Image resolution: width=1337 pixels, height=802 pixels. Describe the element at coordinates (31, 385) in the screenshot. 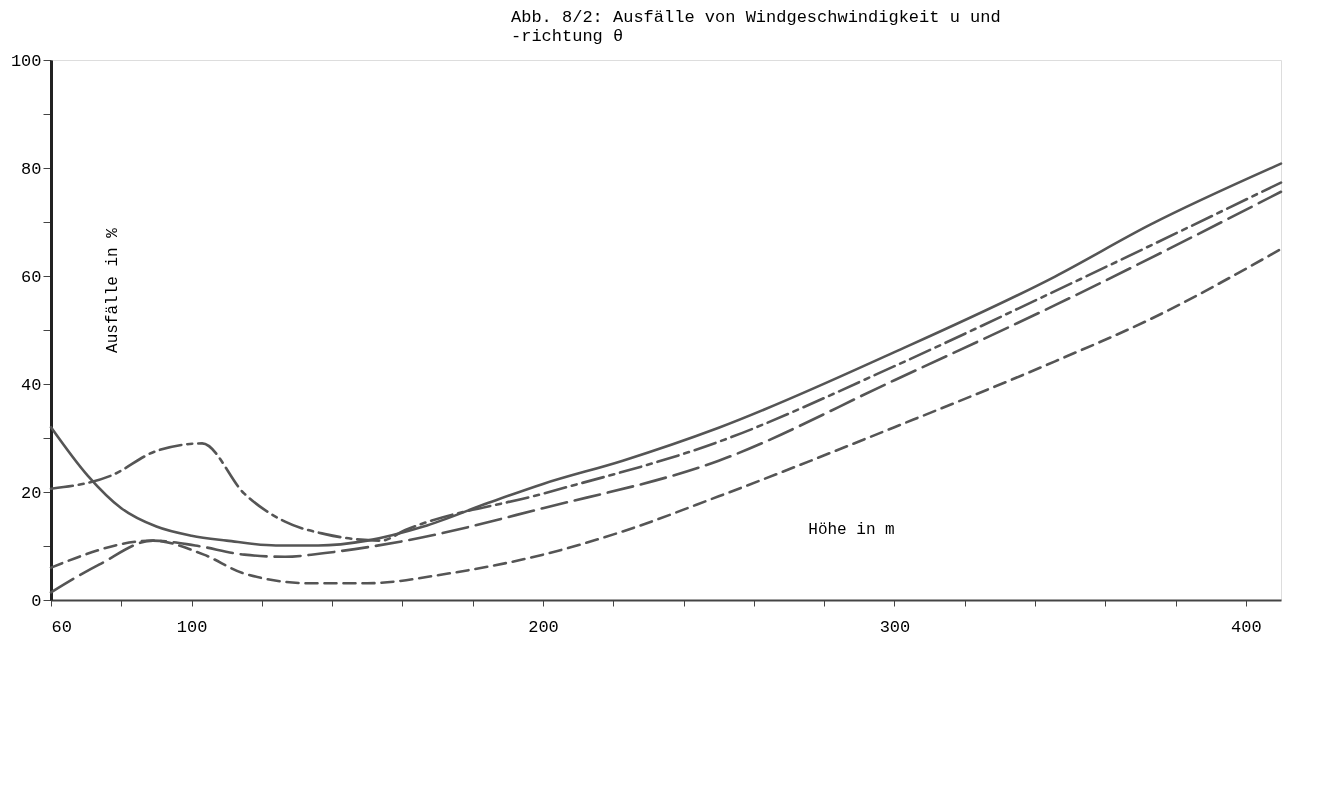

I see `y-tick-label: 40` at that location.